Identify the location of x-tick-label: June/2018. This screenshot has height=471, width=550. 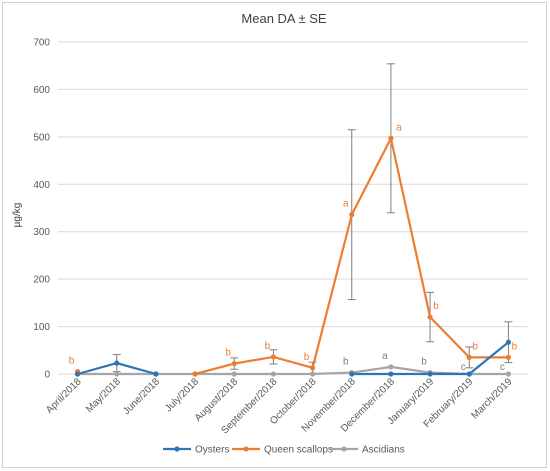
(141, 396).